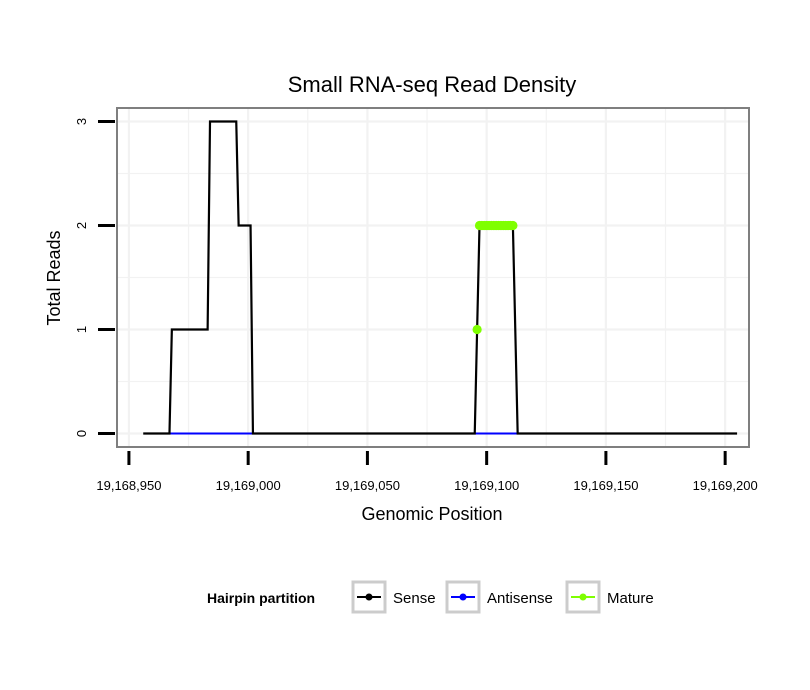 The height and width of the screenshot is (690, 810). What do you see at coordinates (367, 485) in the screenshot?
I see `x-tick-label: 19,169,050` at bounding box center [367, 485].